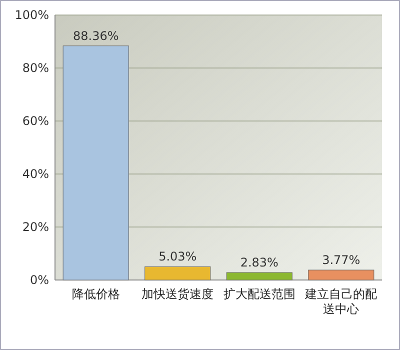 The image size is (400, 350). What do you see at coordinates (341, 260) in the screenshot?
I see `data-label: 3.77%` at bounding box center [341, 260].